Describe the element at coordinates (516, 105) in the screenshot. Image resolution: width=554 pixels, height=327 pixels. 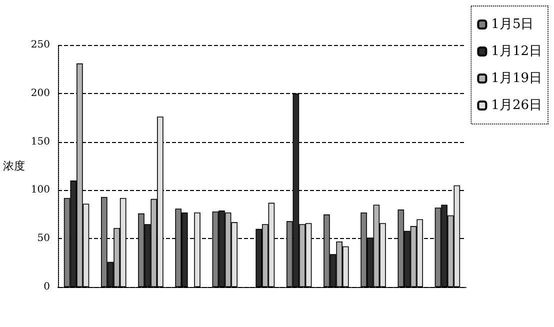
I see `legend-label: 1月26日` at that location.